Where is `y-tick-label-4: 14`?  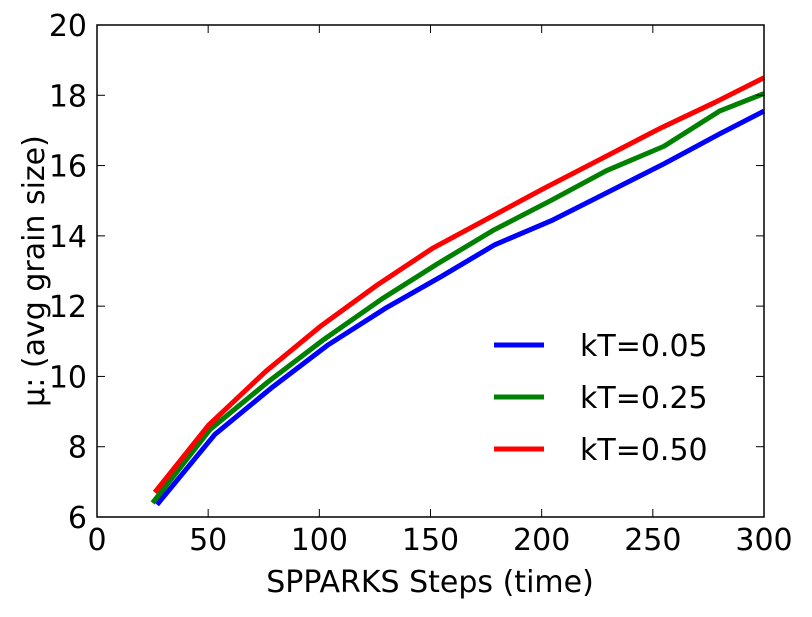
y-tick-label-4: 14 is located at coordinates (68, 237).